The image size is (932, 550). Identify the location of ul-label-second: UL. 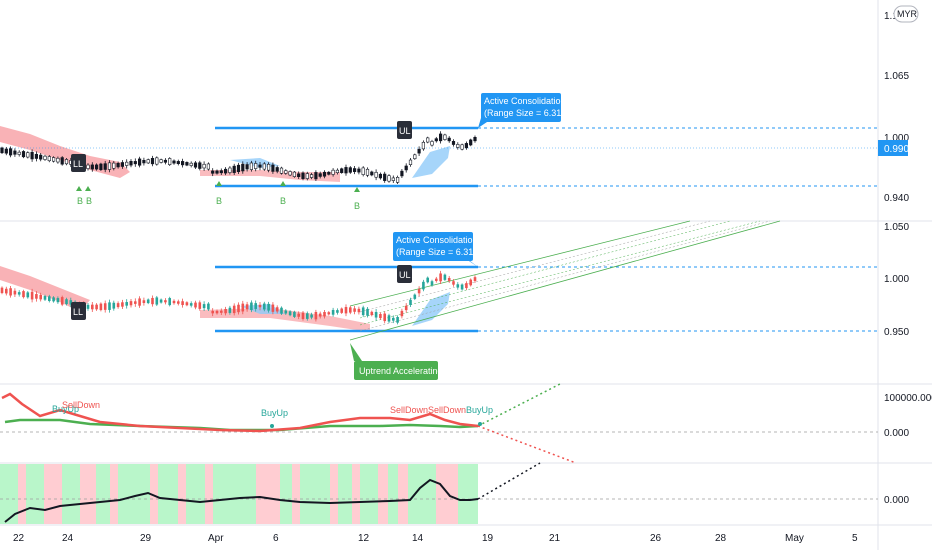
(404, 274).